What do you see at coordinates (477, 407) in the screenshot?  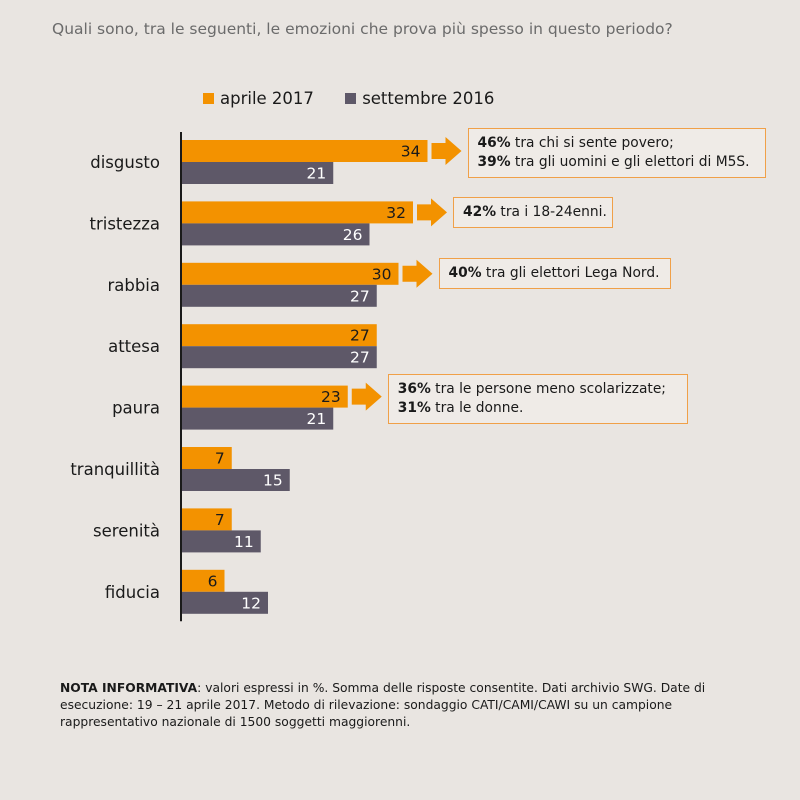 I see `callout-text: tra le donne.` at bounding box center [477, 407].